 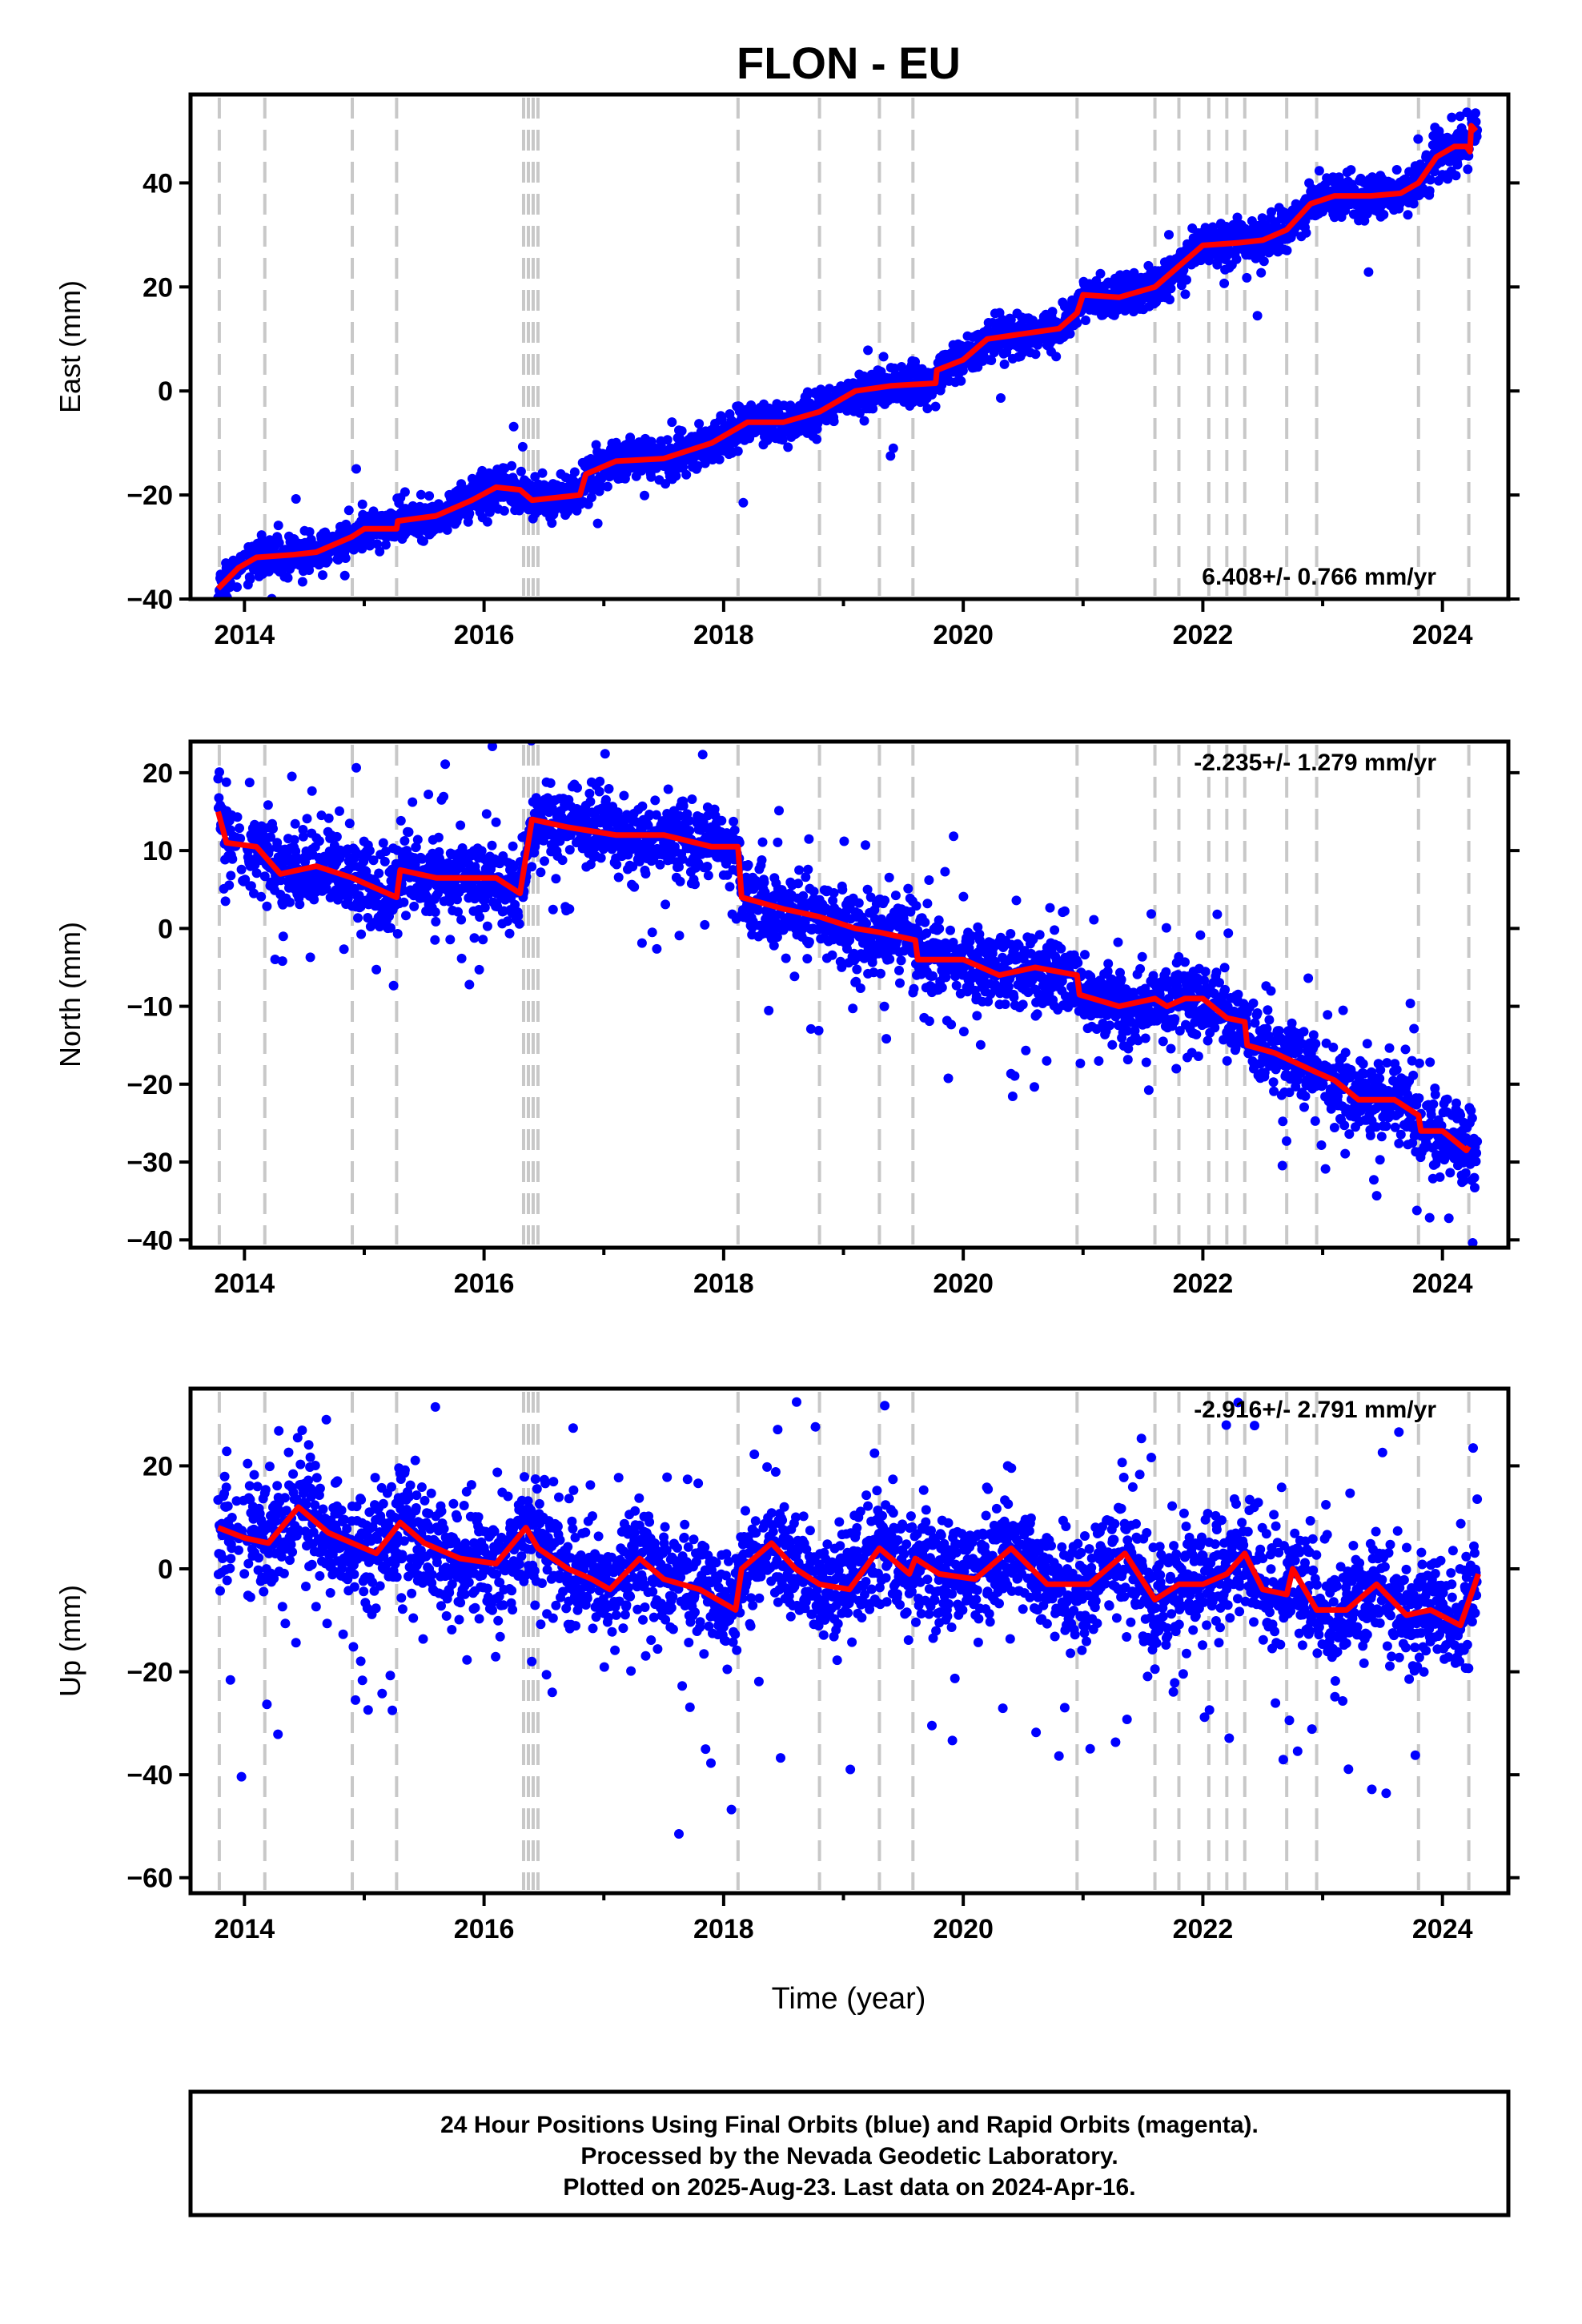 I want to click on y-tick-label: −40, so click(x=149, y=600).